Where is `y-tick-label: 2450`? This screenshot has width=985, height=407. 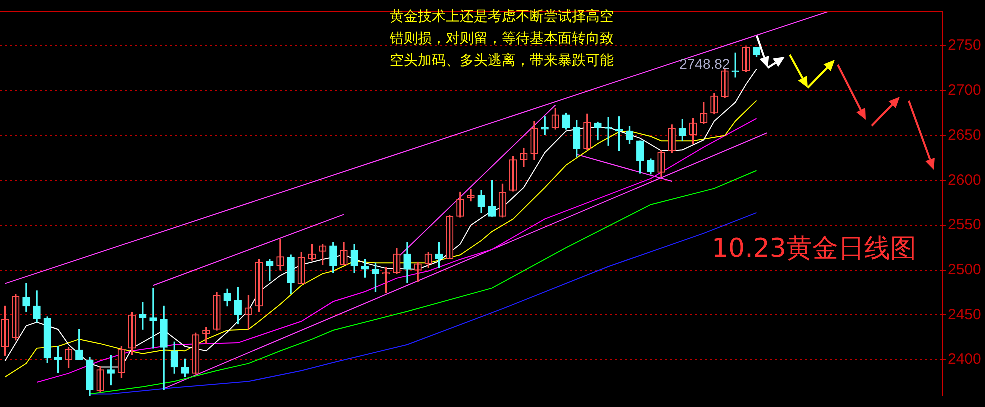
y-tick-label: 2450 is located at coordinates (965, 315).